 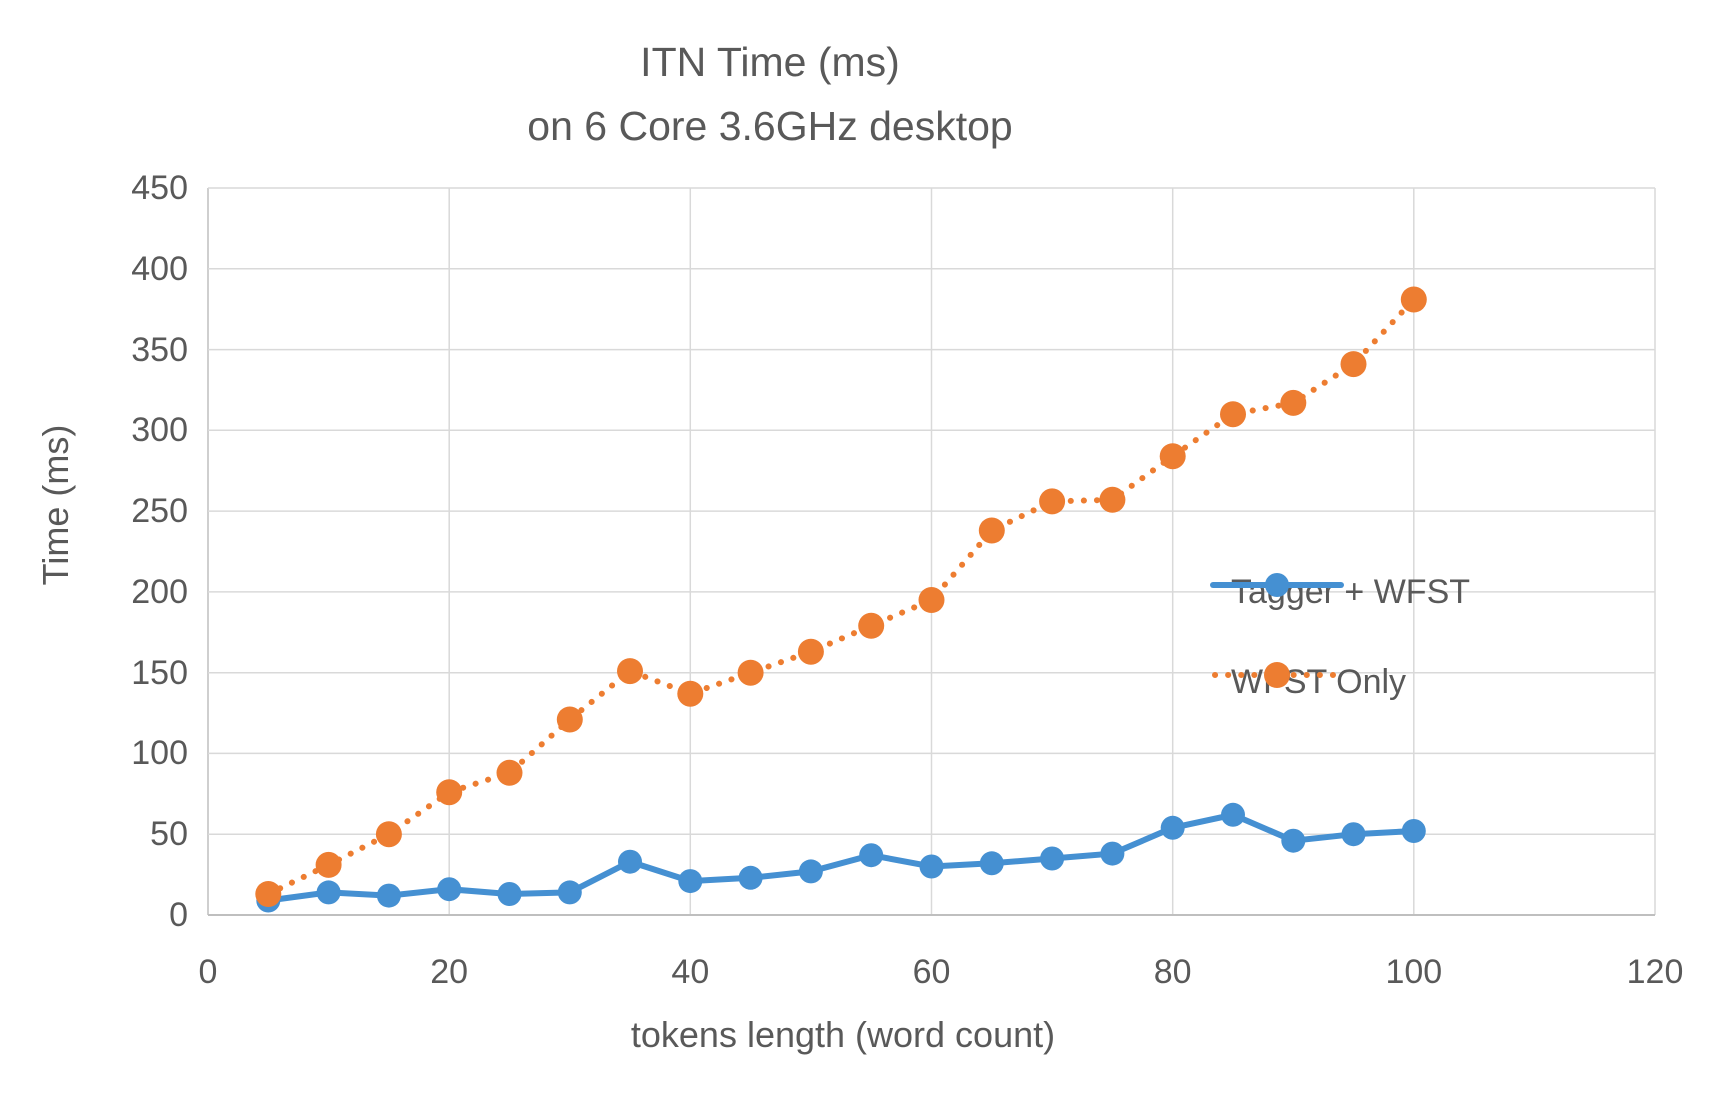 What do you see at coordinates (159, 430) in the screenshot?
I see `y-tick-label-300: 300` at bounding box center [159, 430].